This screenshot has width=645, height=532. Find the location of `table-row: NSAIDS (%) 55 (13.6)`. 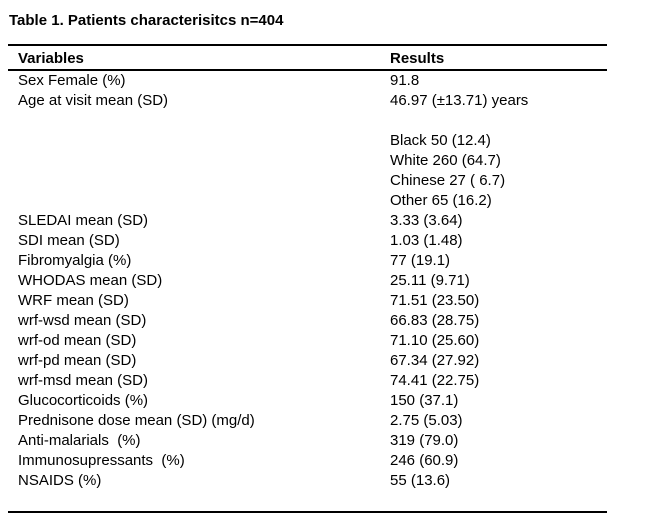

table-row: NSAIDS (%) 55 (13.6) is located at coordinates (307, 481).